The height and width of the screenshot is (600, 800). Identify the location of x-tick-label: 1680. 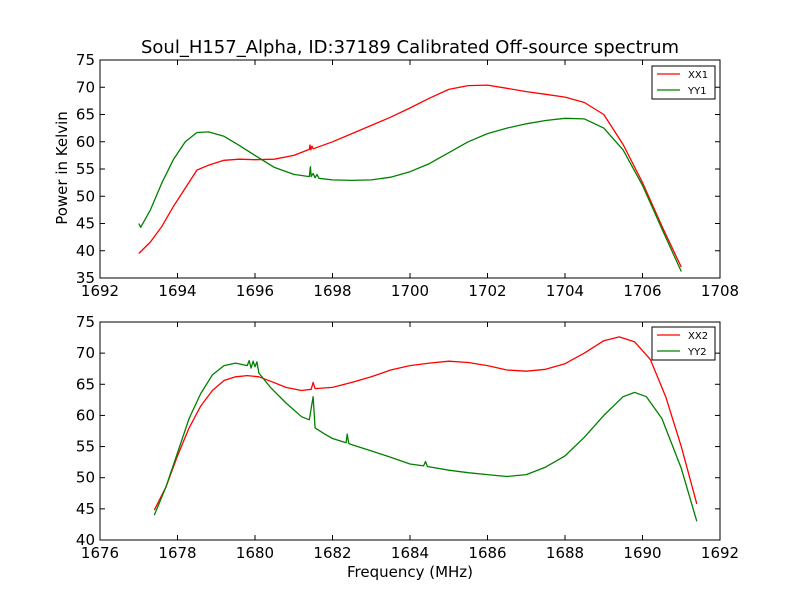
(255, 553).